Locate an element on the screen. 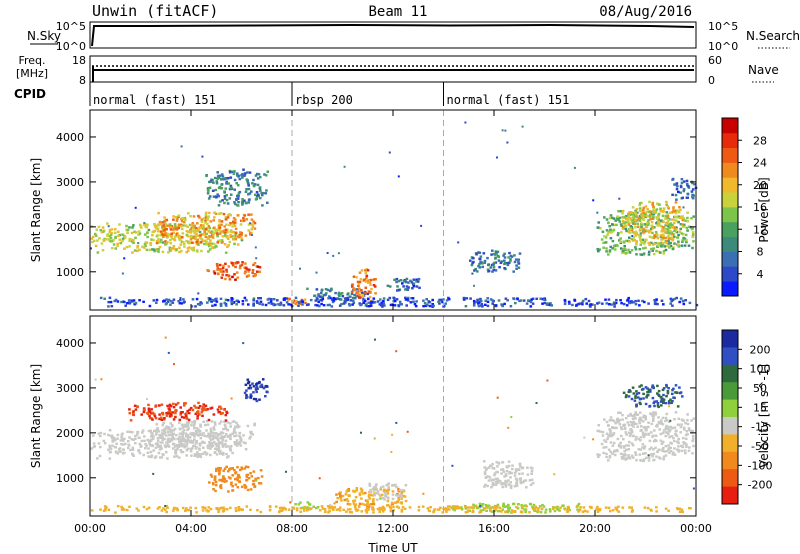 Image resolution: width=800 pixels, height=554 pixels. y-tick-label: 2000 is located at coordinates (70, 227).